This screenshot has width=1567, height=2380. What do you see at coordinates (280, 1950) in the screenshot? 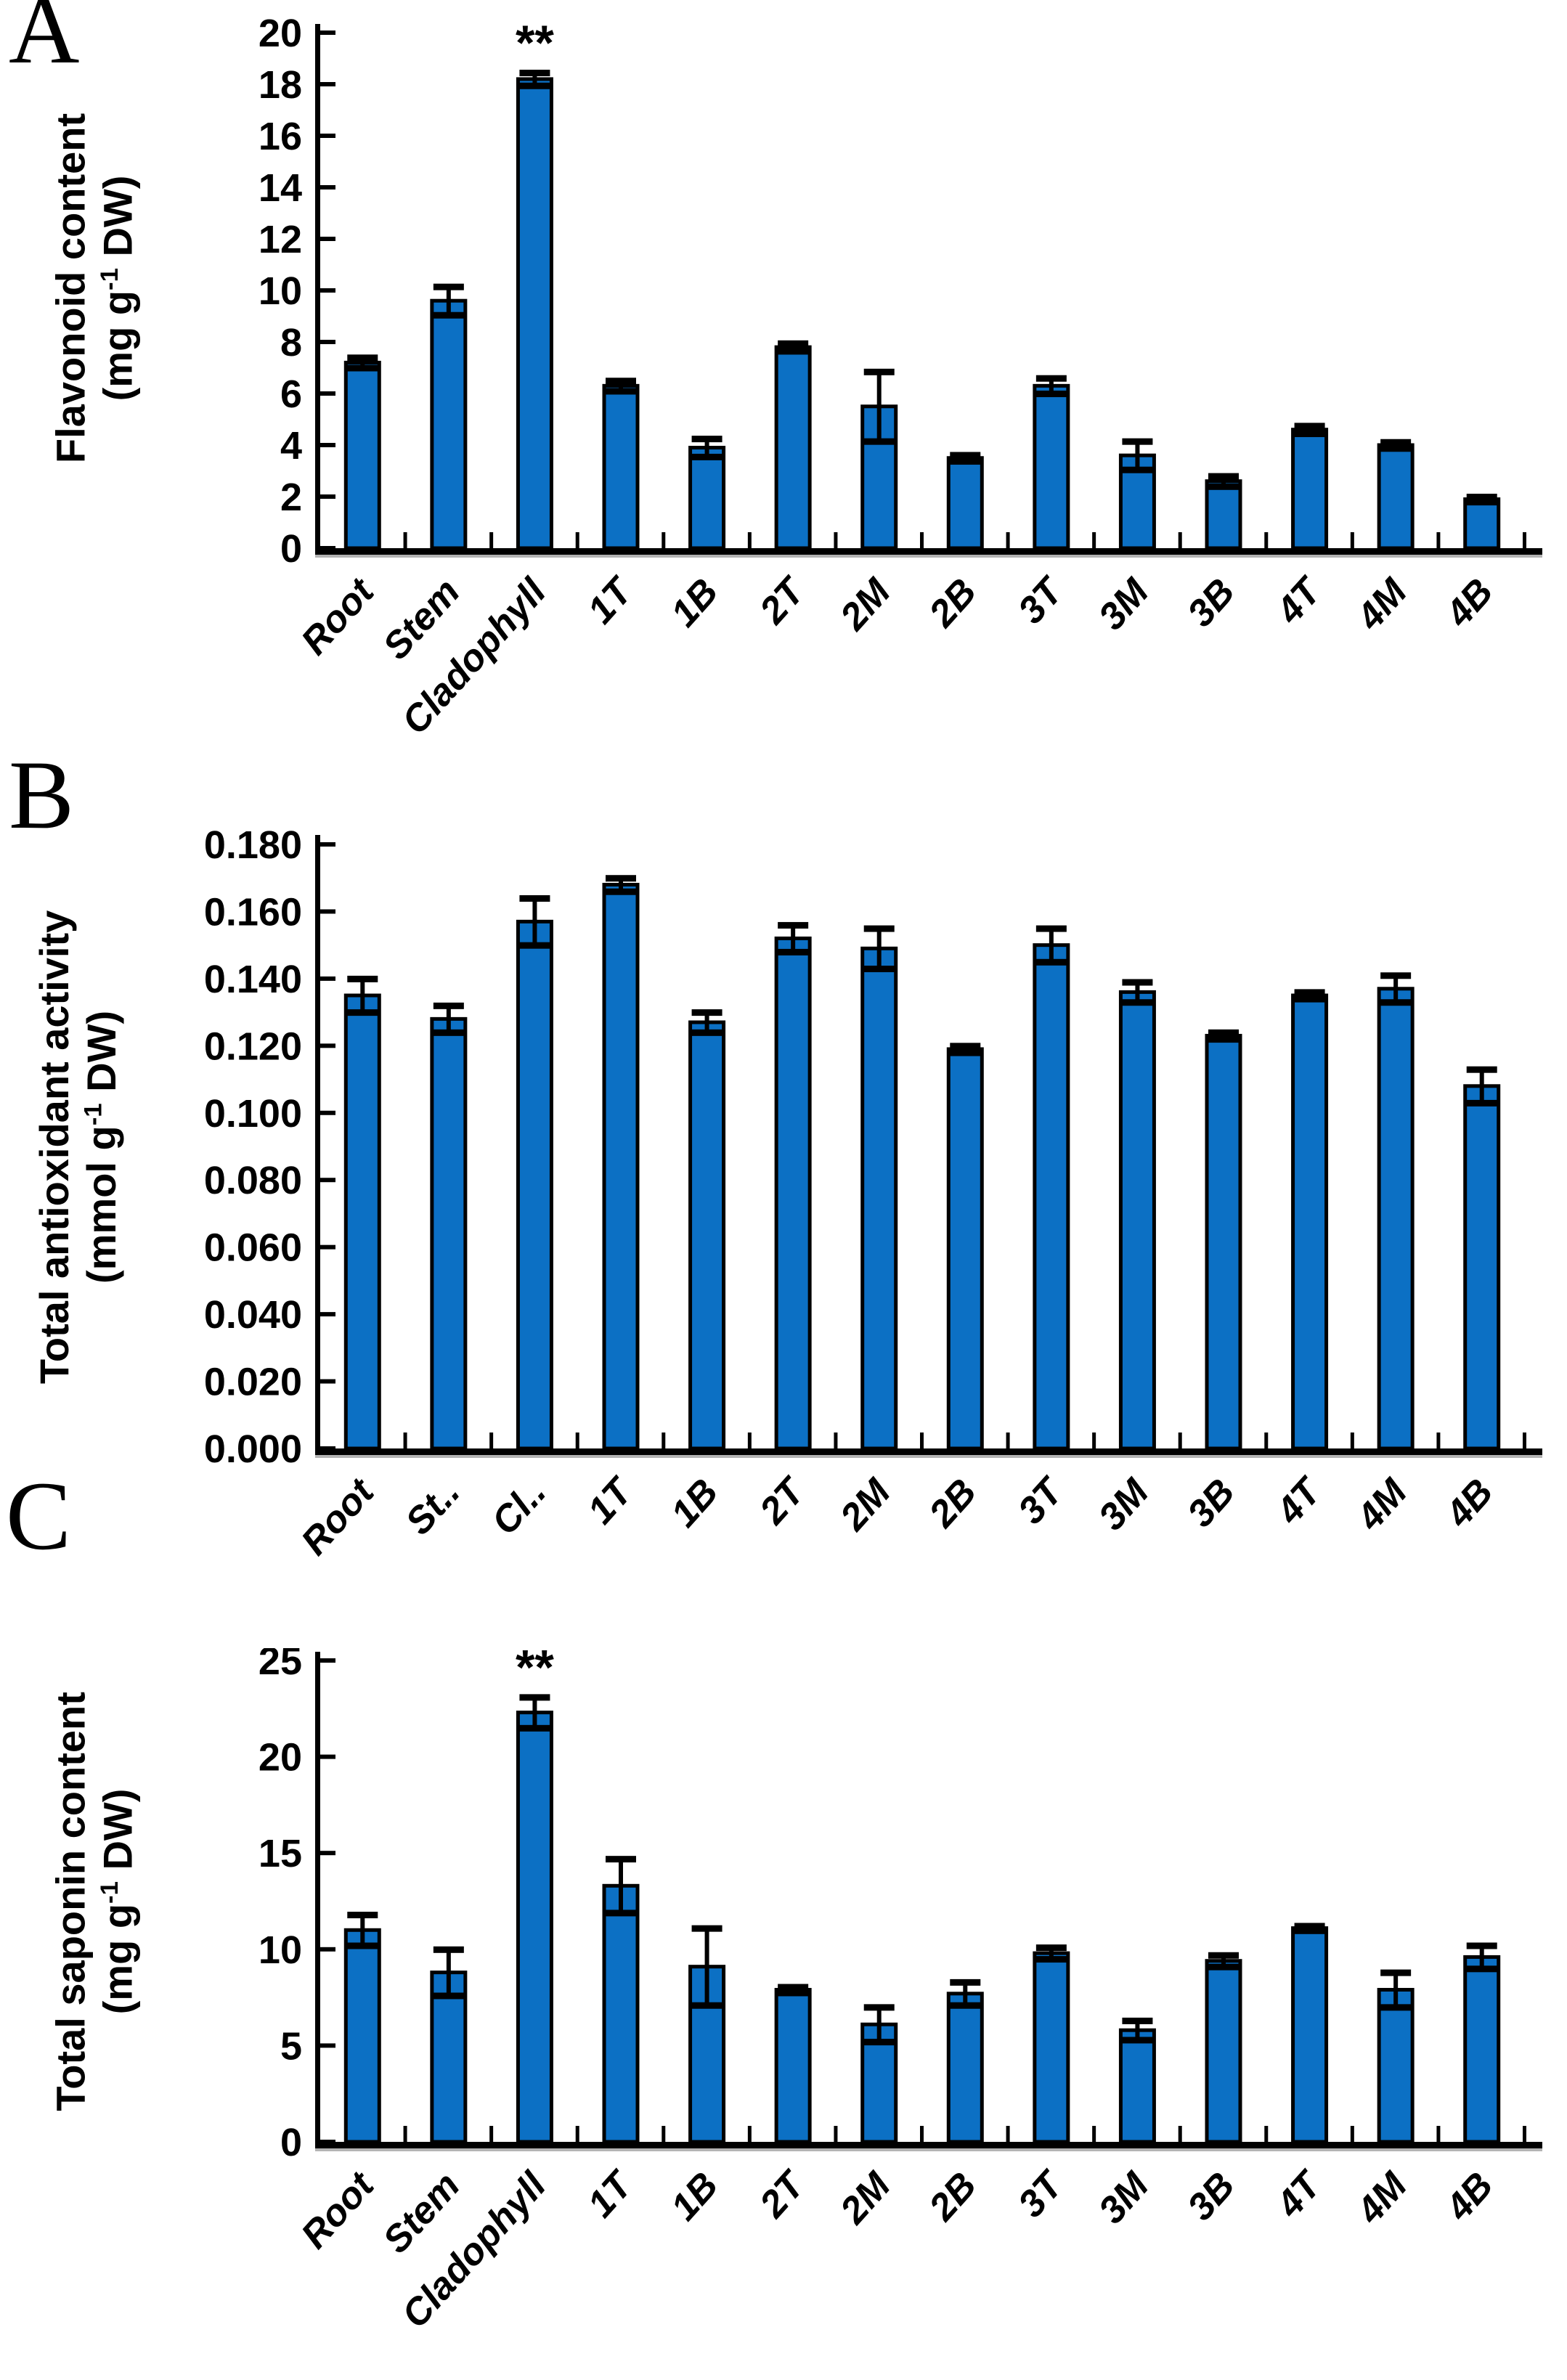
I see `y-tick-label: 10` at bounding box center [280, 1950].